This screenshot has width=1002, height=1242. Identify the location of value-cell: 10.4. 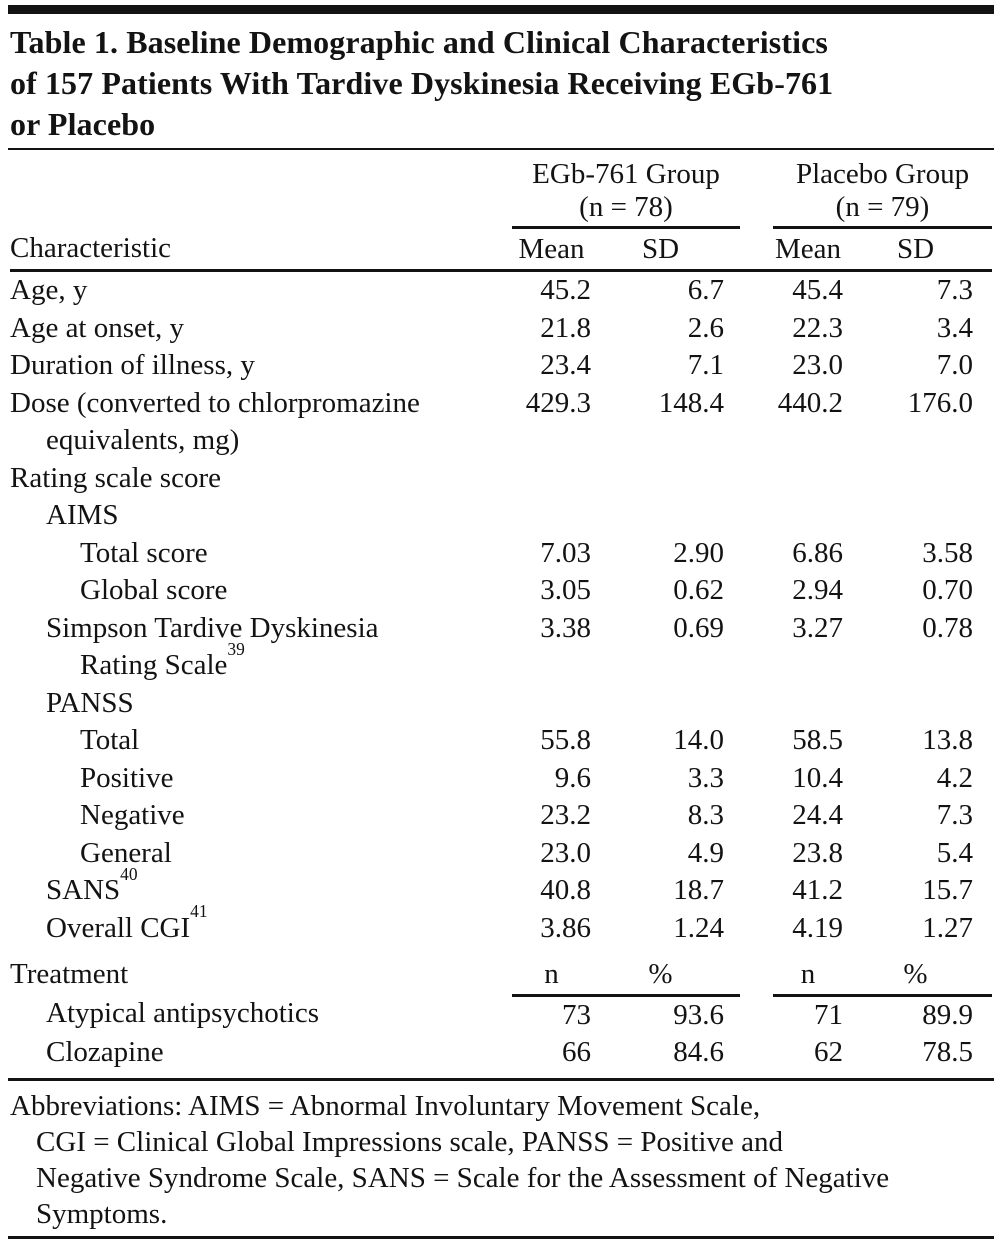
(818, 777).